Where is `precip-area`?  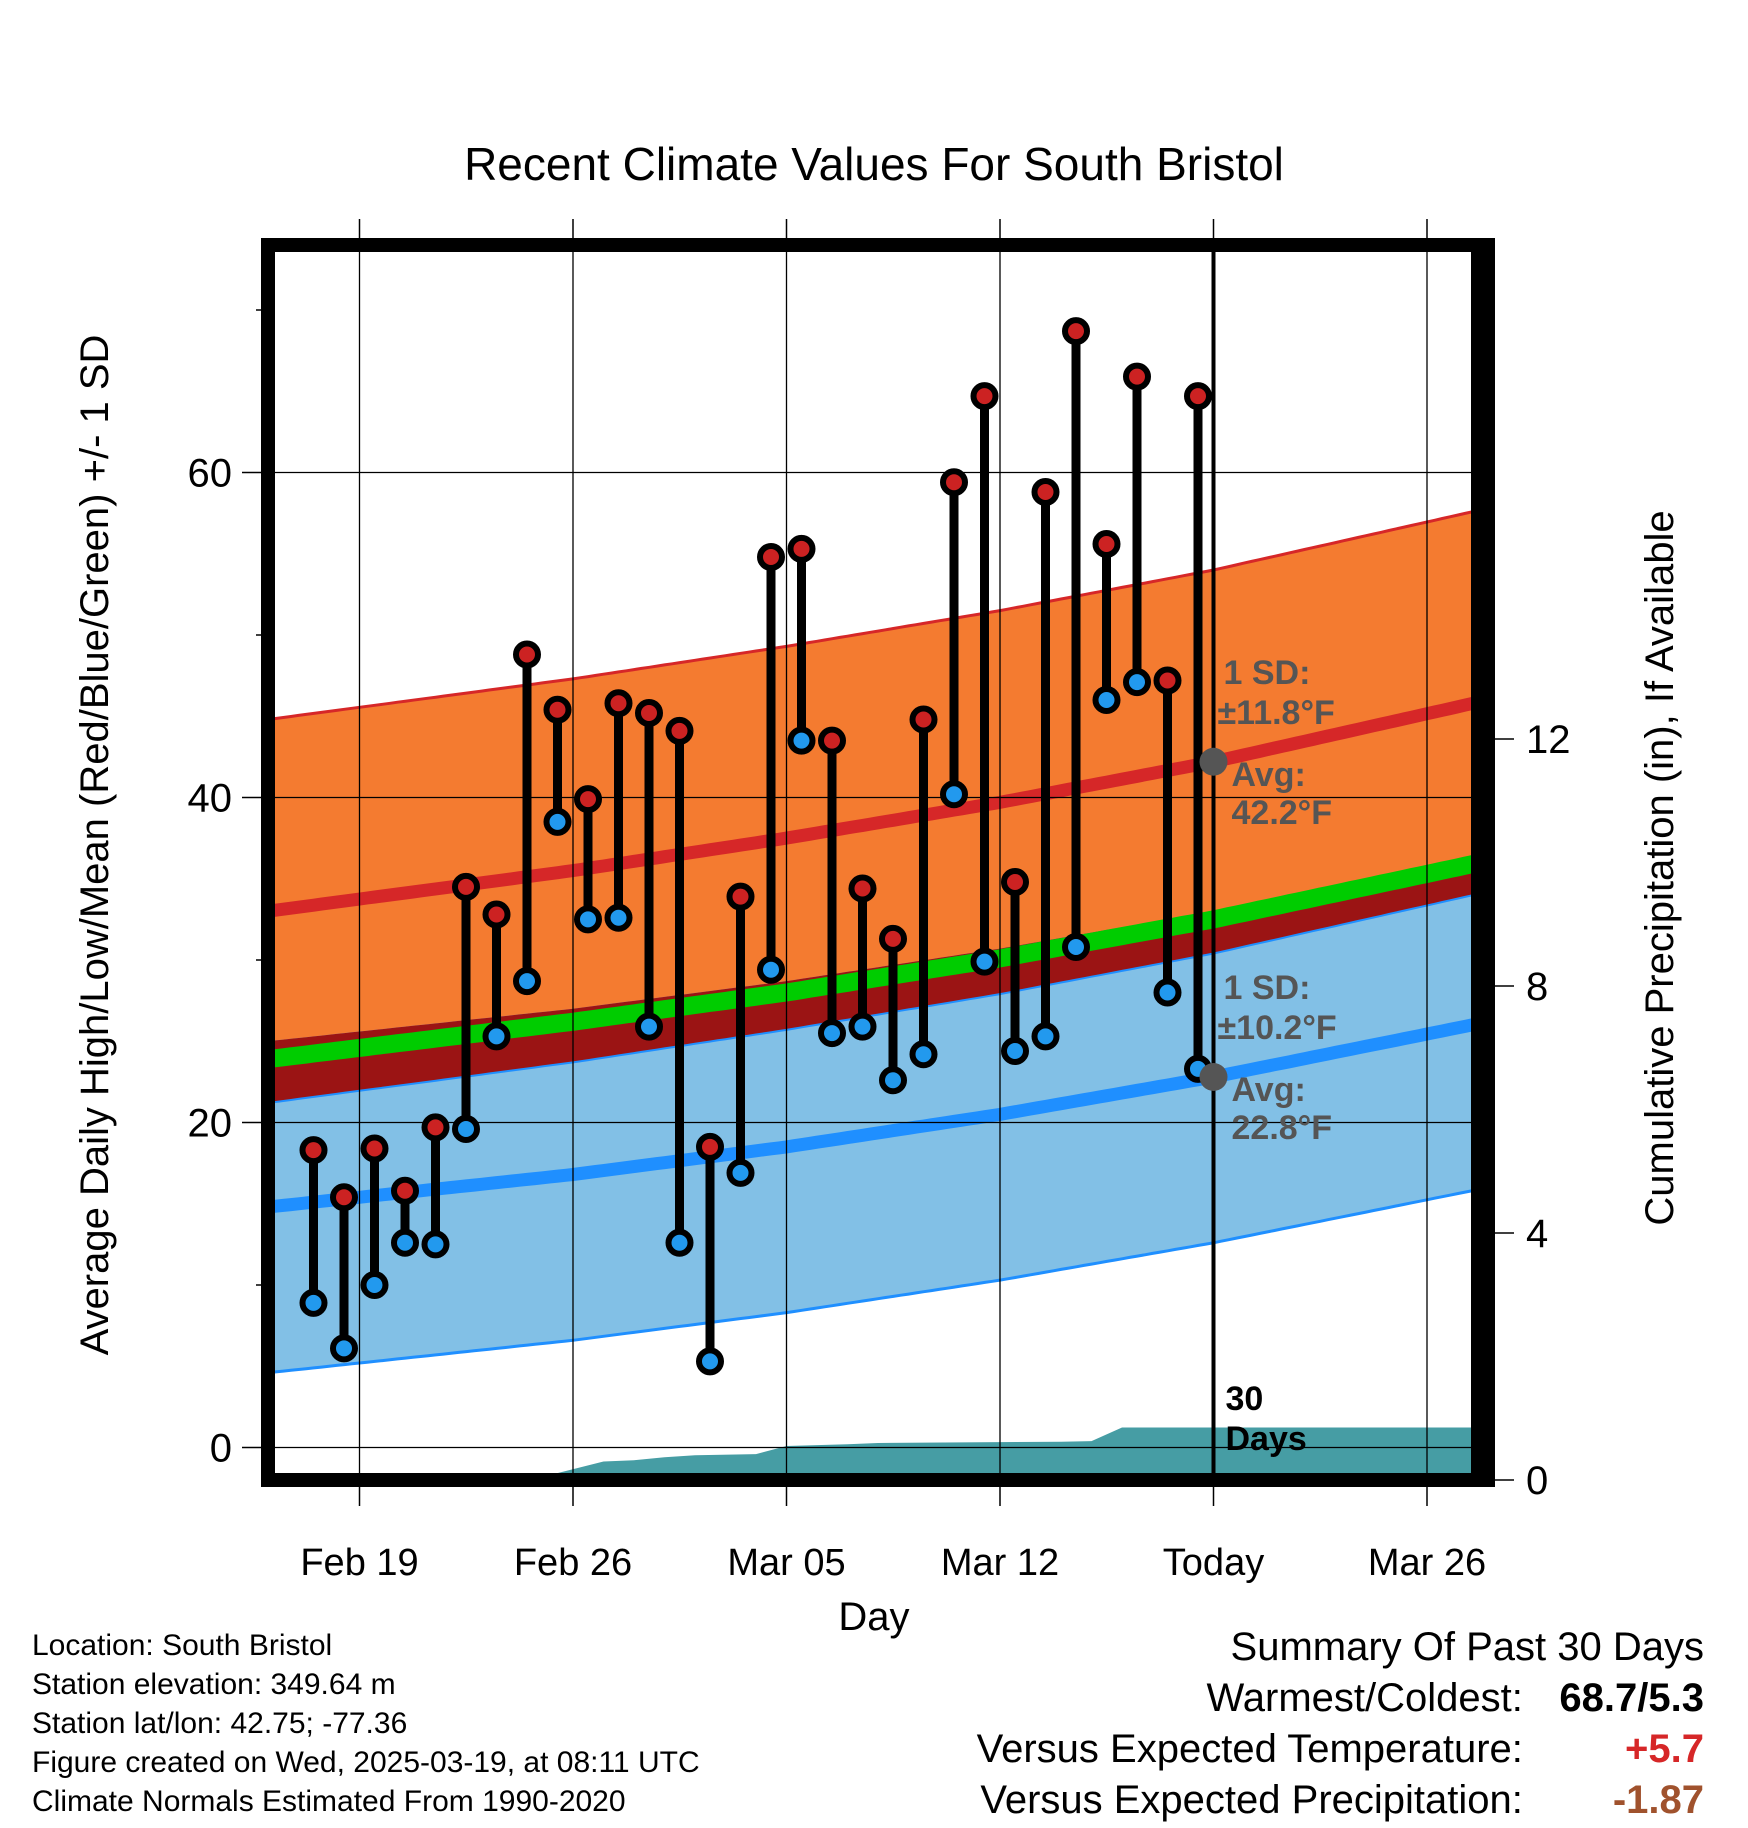
precip-area is located at coordinates (874, 1453).